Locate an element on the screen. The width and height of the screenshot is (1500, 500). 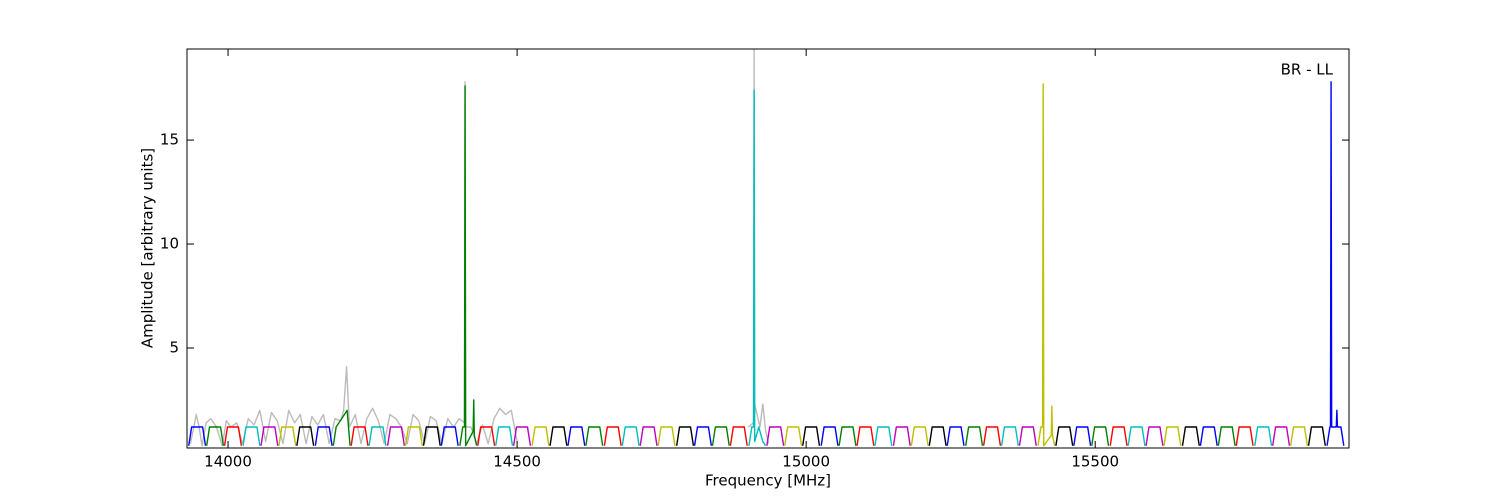
y-tick-label: 15 is located at coordinates (169, 140).